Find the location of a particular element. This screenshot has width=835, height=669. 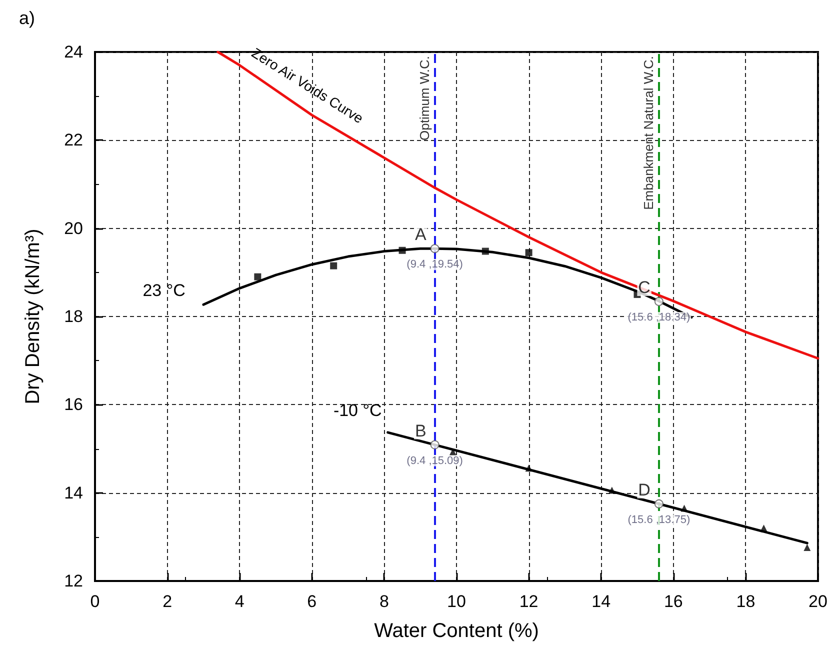

y-tick-label: 14 is located at coordinates (73, 492).